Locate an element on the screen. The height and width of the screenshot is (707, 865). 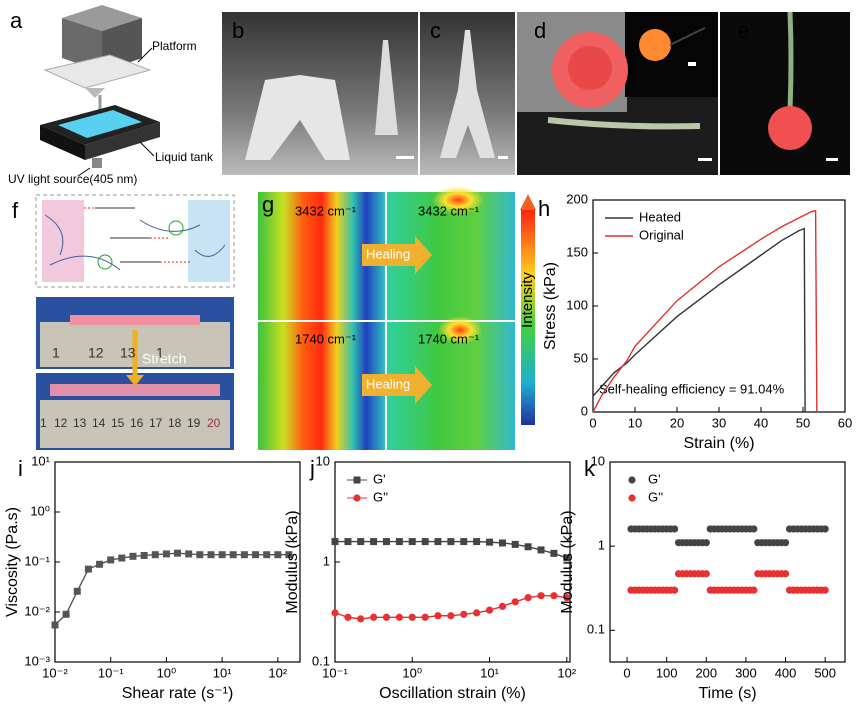
panel-label: b is located at coordinates (238, 30).